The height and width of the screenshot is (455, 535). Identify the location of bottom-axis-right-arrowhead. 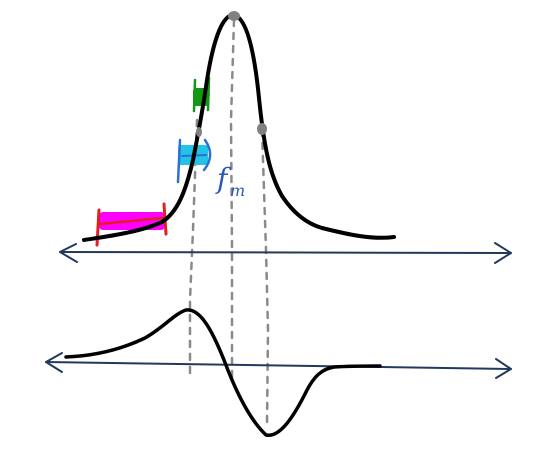
(503, 368).